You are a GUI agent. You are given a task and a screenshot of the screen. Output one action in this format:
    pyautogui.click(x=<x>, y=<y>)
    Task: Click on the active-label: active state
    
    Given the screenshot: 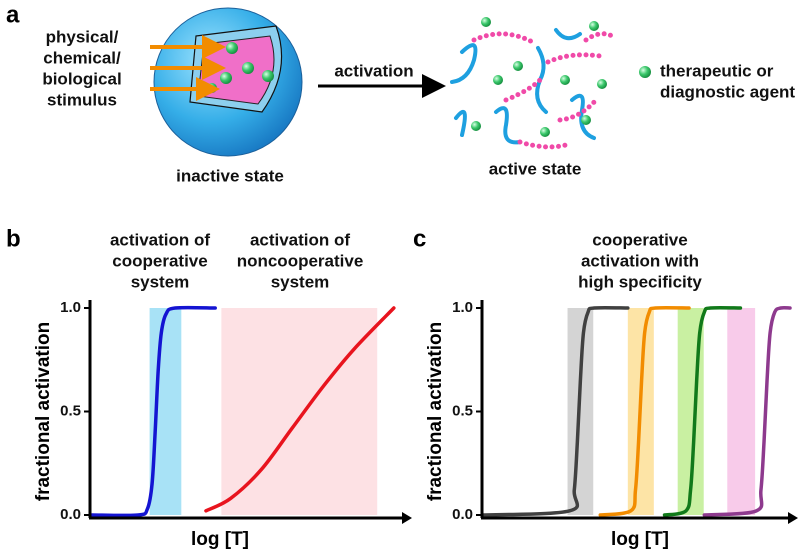 What is the action you would take?
    pyautogui.click(x=535, y=168)
    